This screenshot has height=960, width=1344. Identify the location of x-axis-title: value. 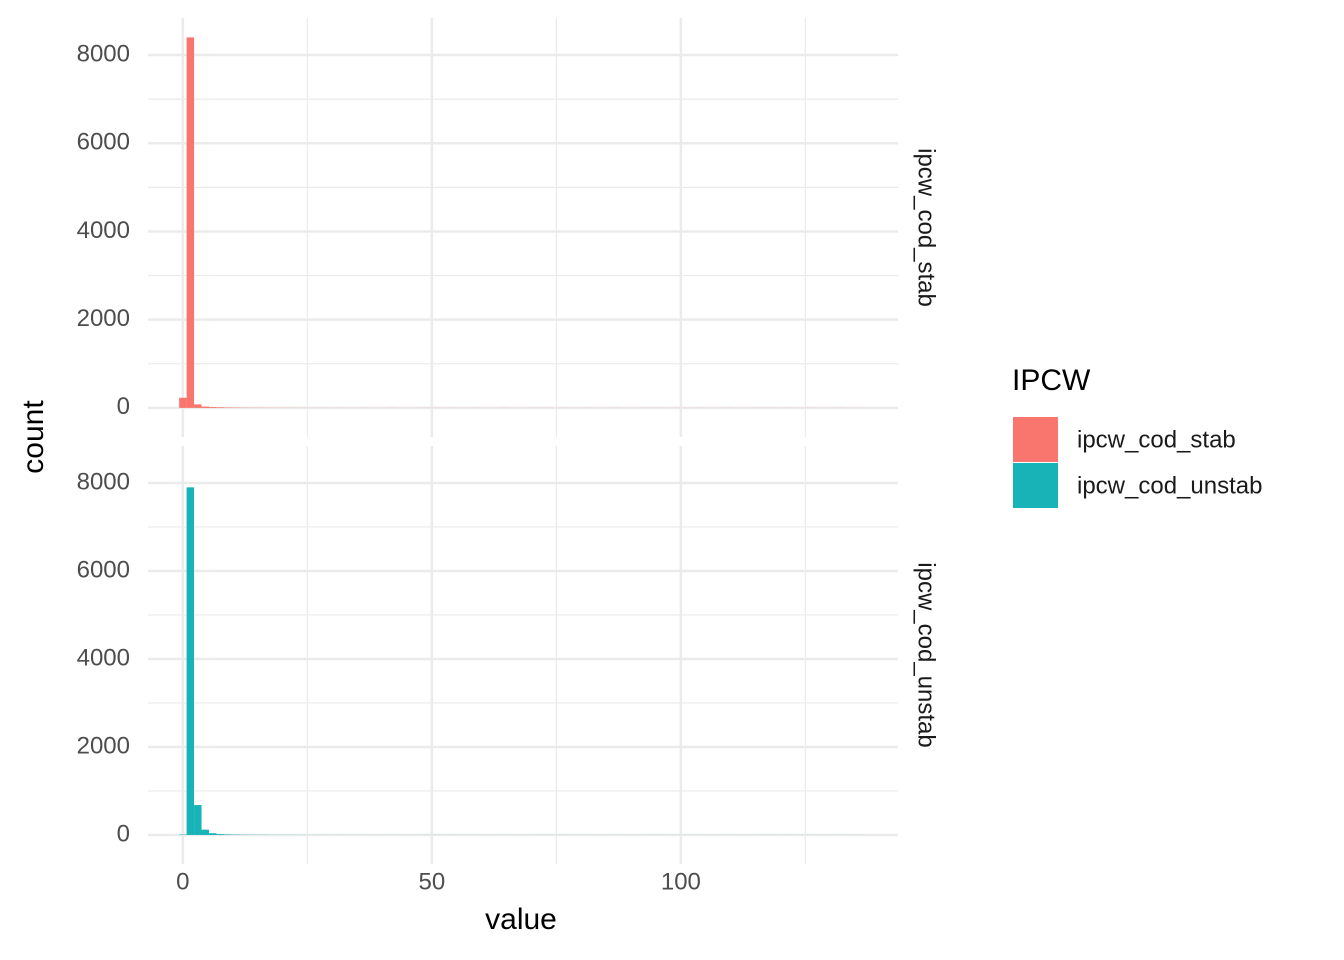
(521, 919).